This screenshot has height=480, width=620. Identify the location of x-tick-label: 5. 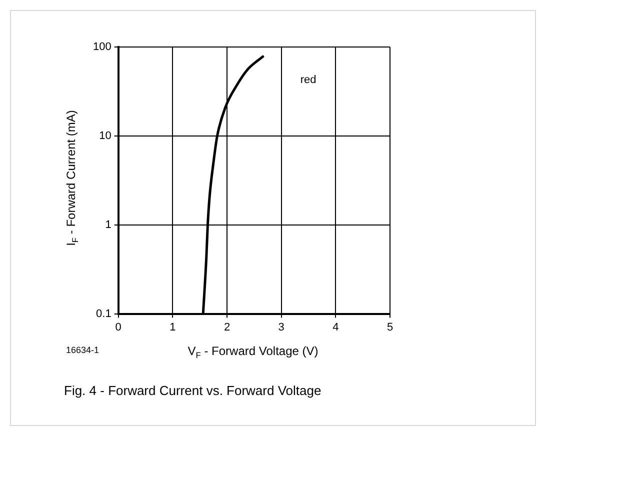
(390, 327).